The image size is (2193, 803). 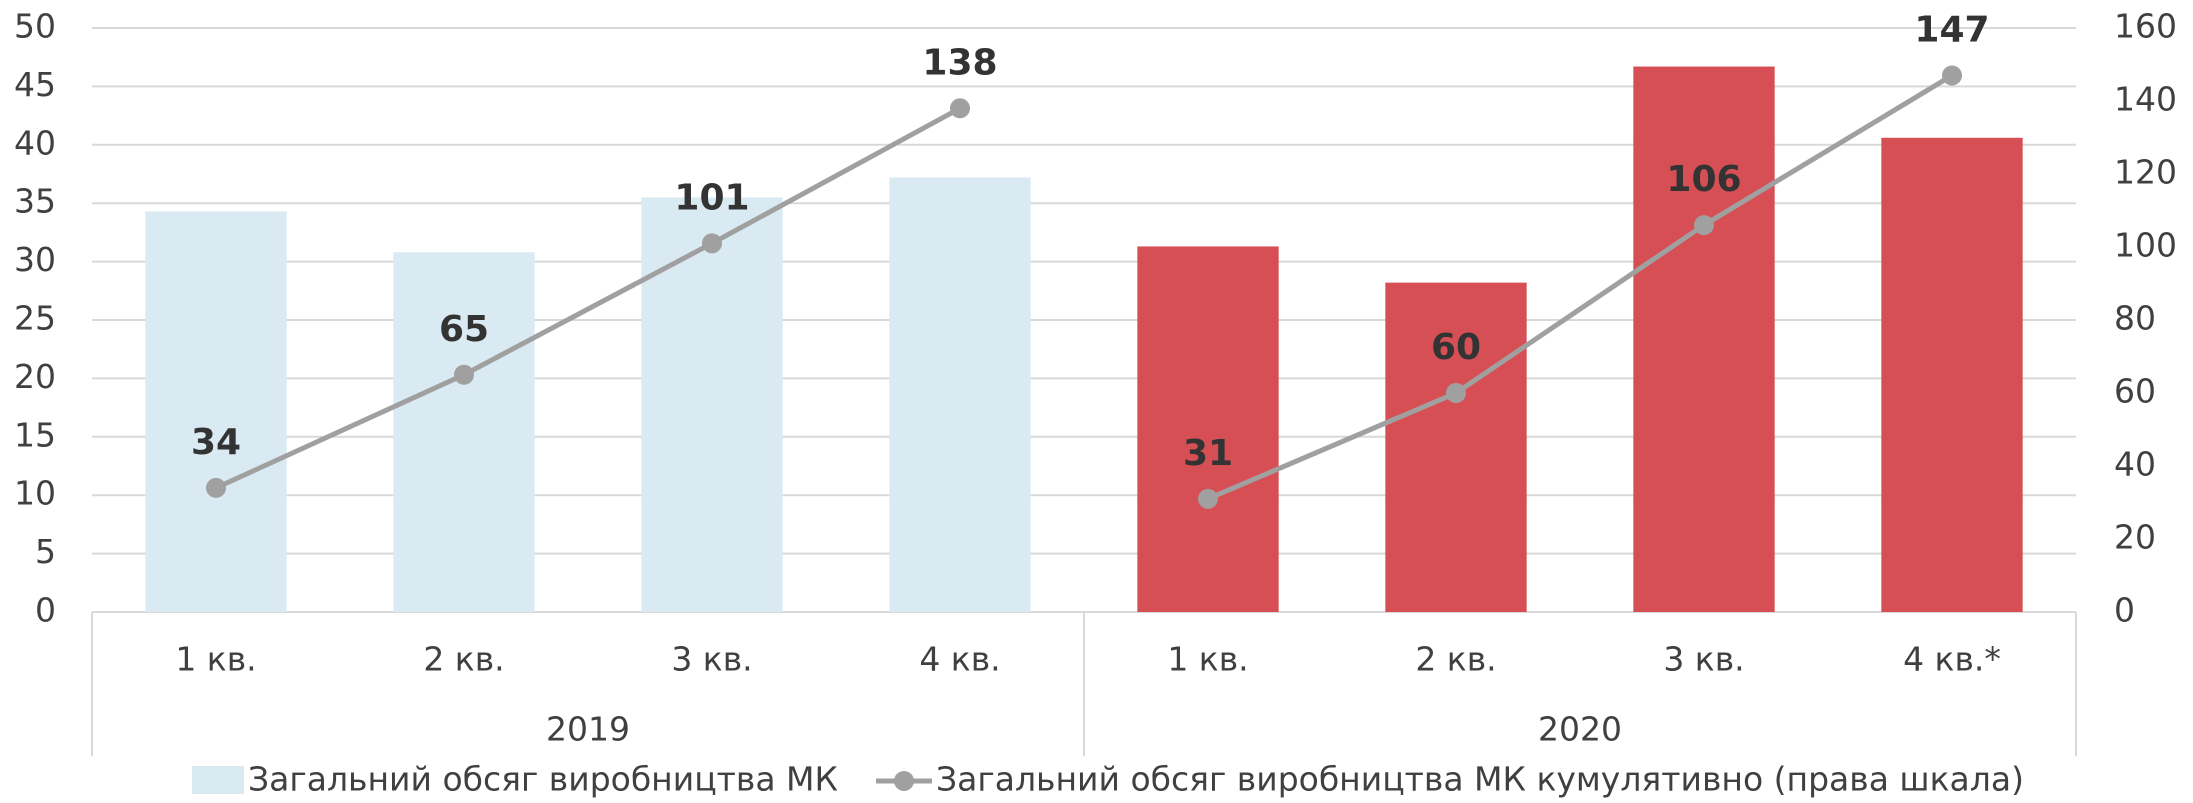 What do you see at coordinates (35, 26) in the screenshot?
I see `y-tick-label: 50` at bounding box center [35, 26].